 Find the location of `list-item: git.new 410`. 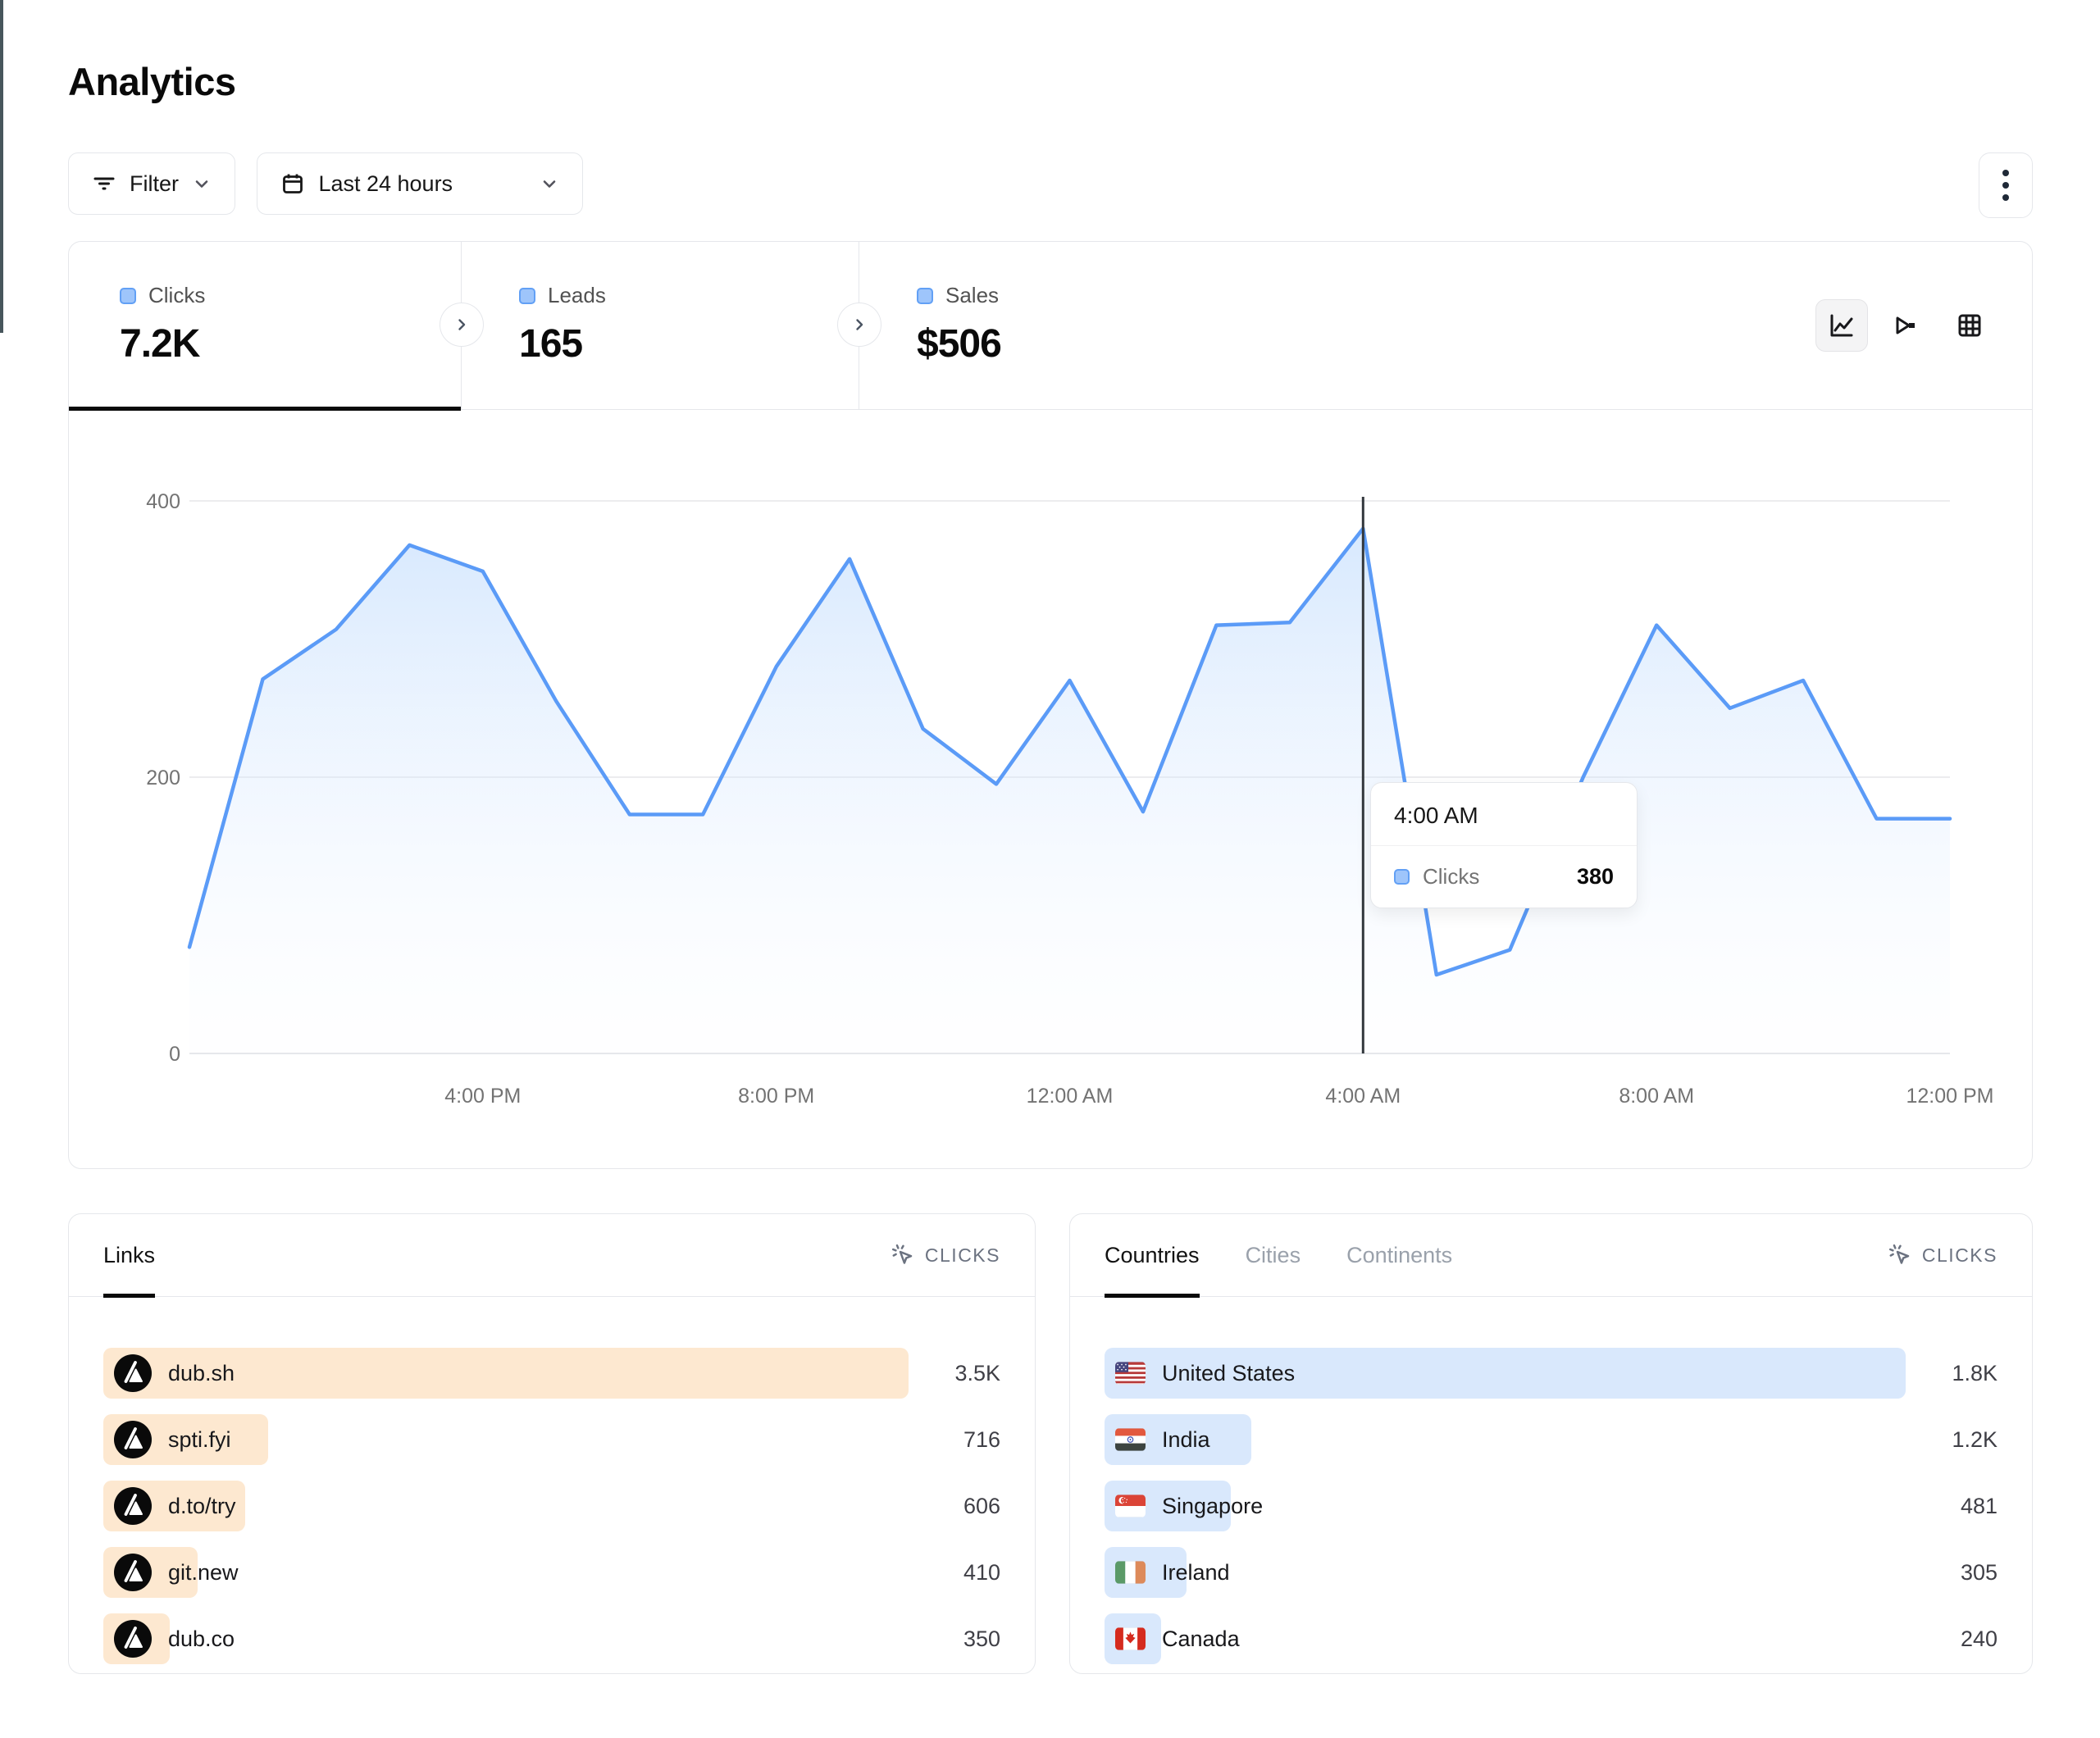

list-item: git.new 410 is located at coordinates (551, 1572).